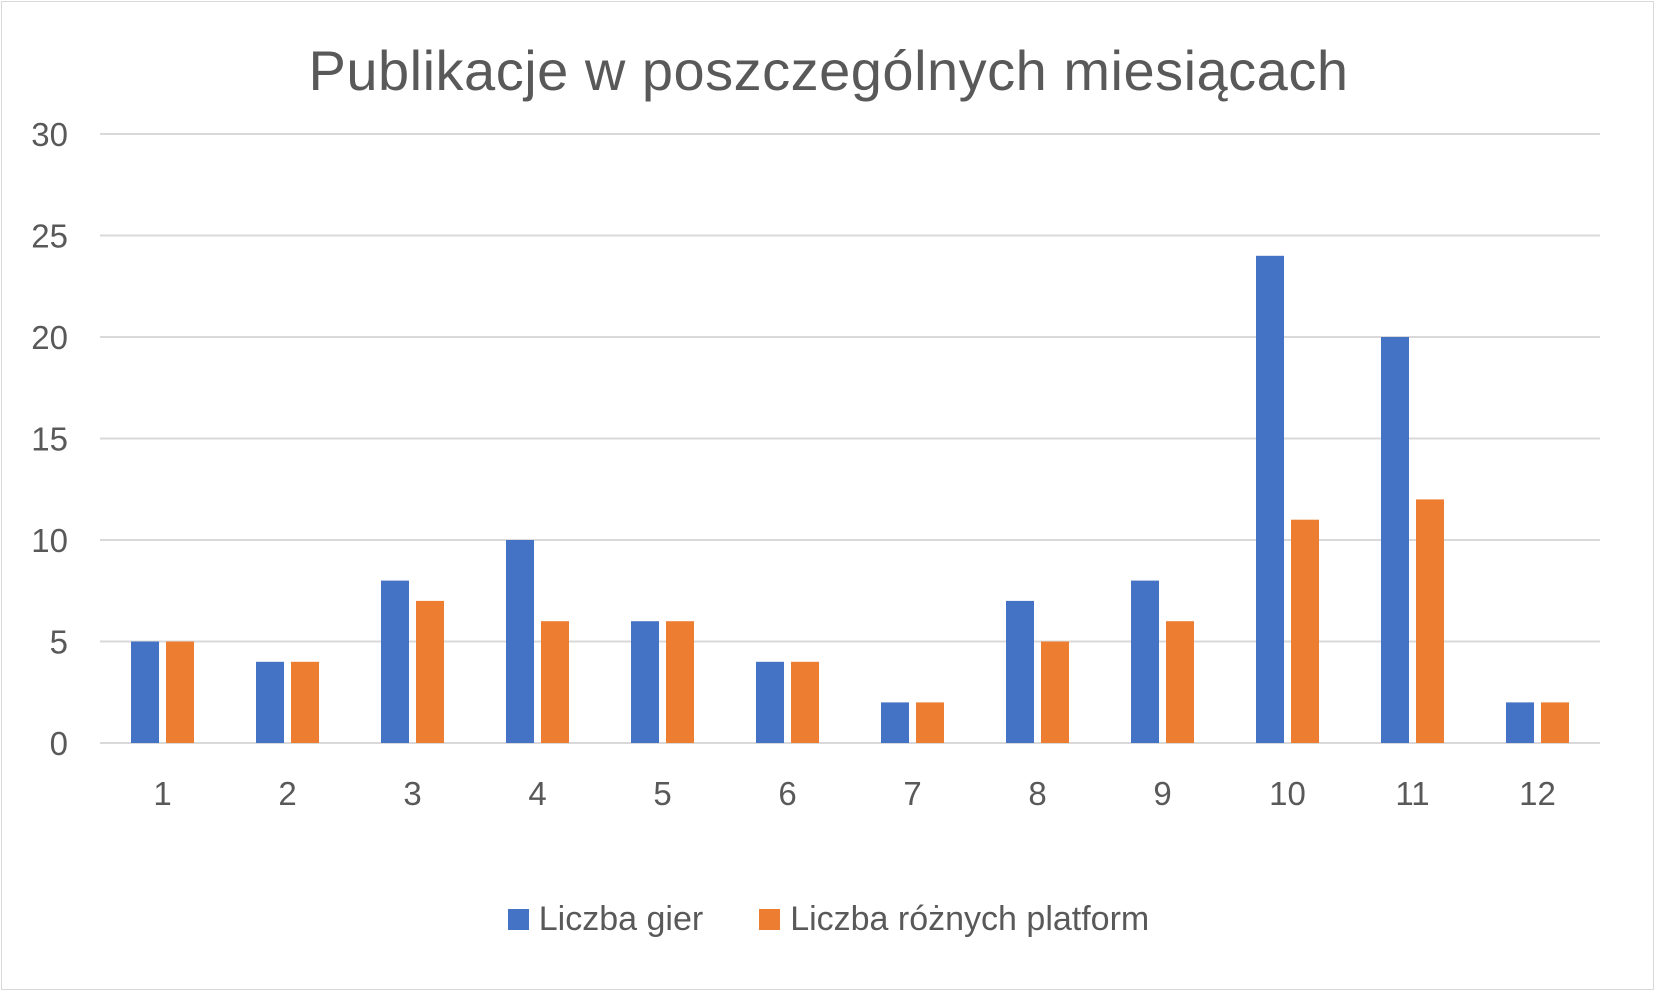 The width and height of the screenshot is (1657, 993). I want to click on x-tick-label: 11, so click(1412, 793).